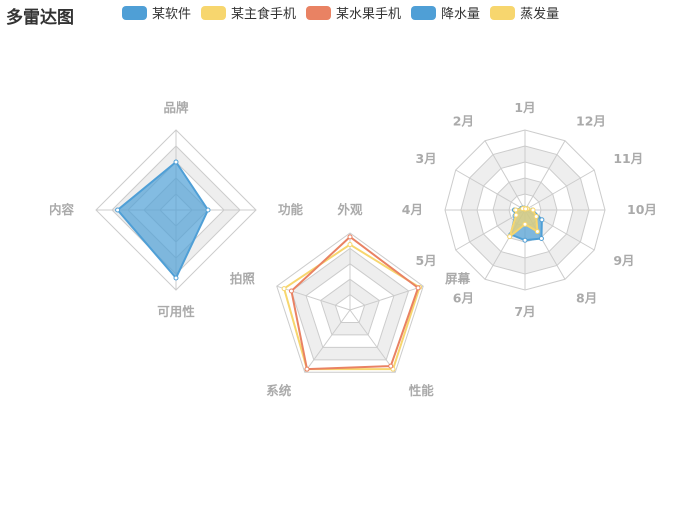 Image resolution: width=700 pixels, height=525 pixels. Describe the element at coordinates (591, 121) in the screenshot. I see `radar-indicator-label: 12月` at that location.